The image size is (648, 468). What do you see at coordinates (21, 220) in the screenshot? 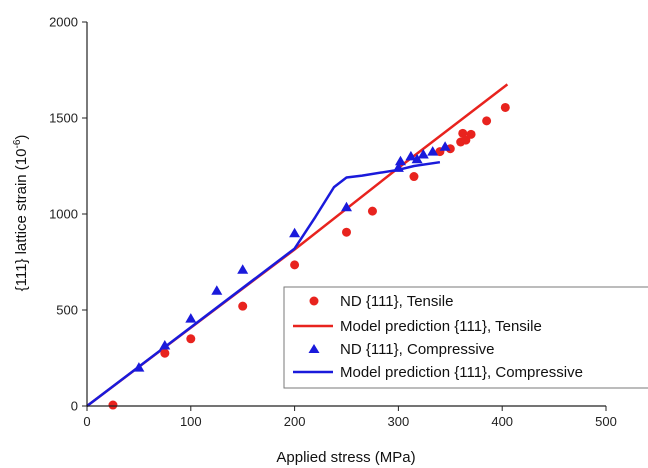
I see `y-axis-label-main: {111} lattice strain (10` at bounding box center [21, 220].